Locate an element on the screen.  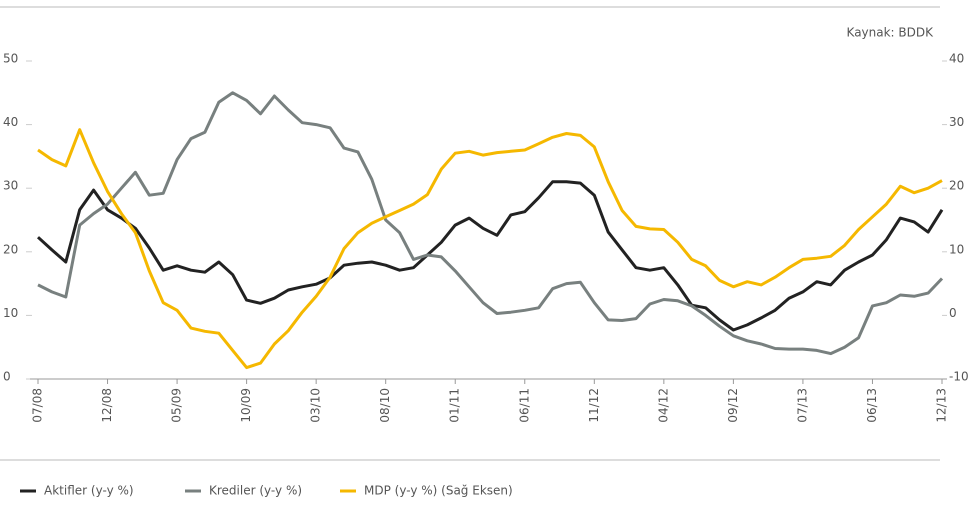
y-tick-label: 20 is located at coordinates (10, 249).